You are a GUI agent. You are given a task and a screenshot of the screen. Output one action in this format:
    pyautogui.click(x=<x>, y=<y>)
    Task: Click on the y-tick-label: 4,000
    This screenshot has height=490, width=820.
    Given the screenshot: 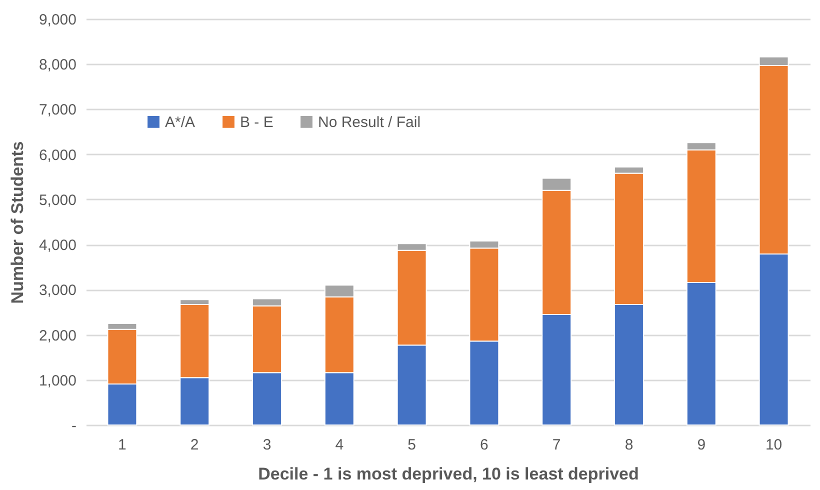 What is the action you would take?
    pyautogui.click(x=57, y=245)
    